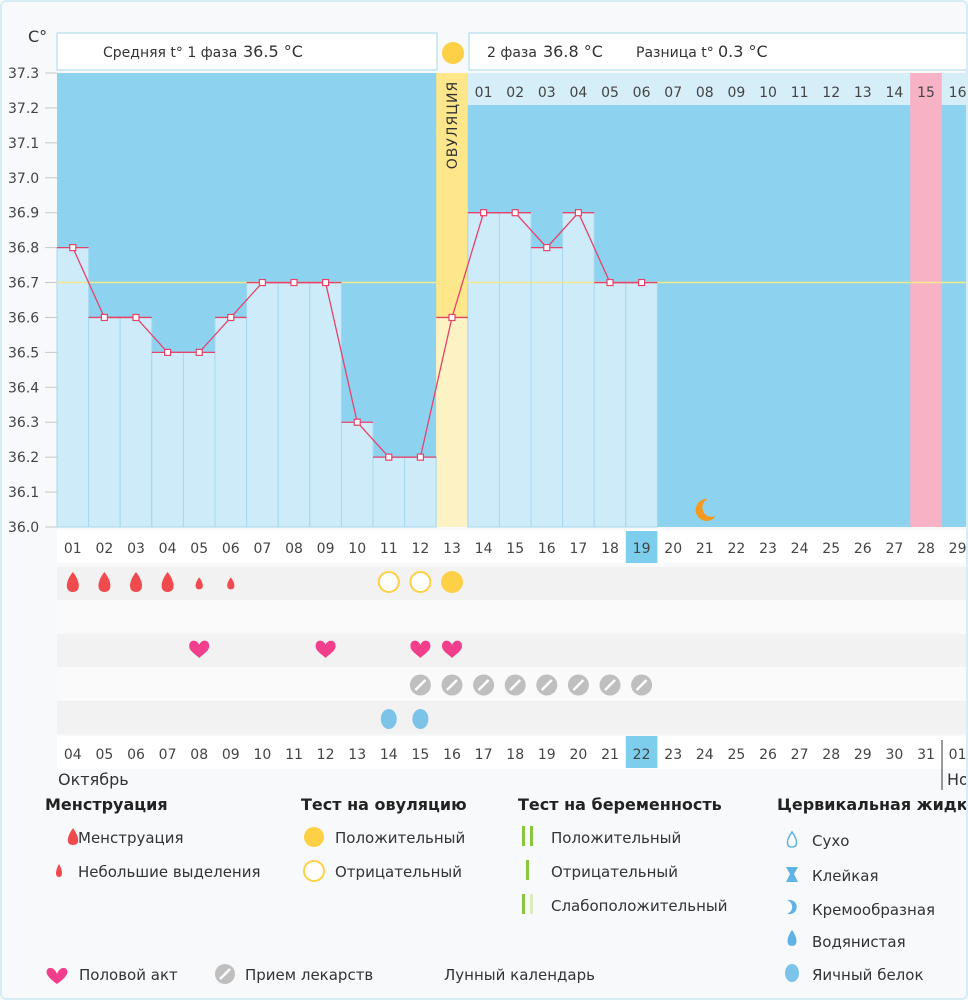  I want to click on calendar-date: 04, so click(73, 755).